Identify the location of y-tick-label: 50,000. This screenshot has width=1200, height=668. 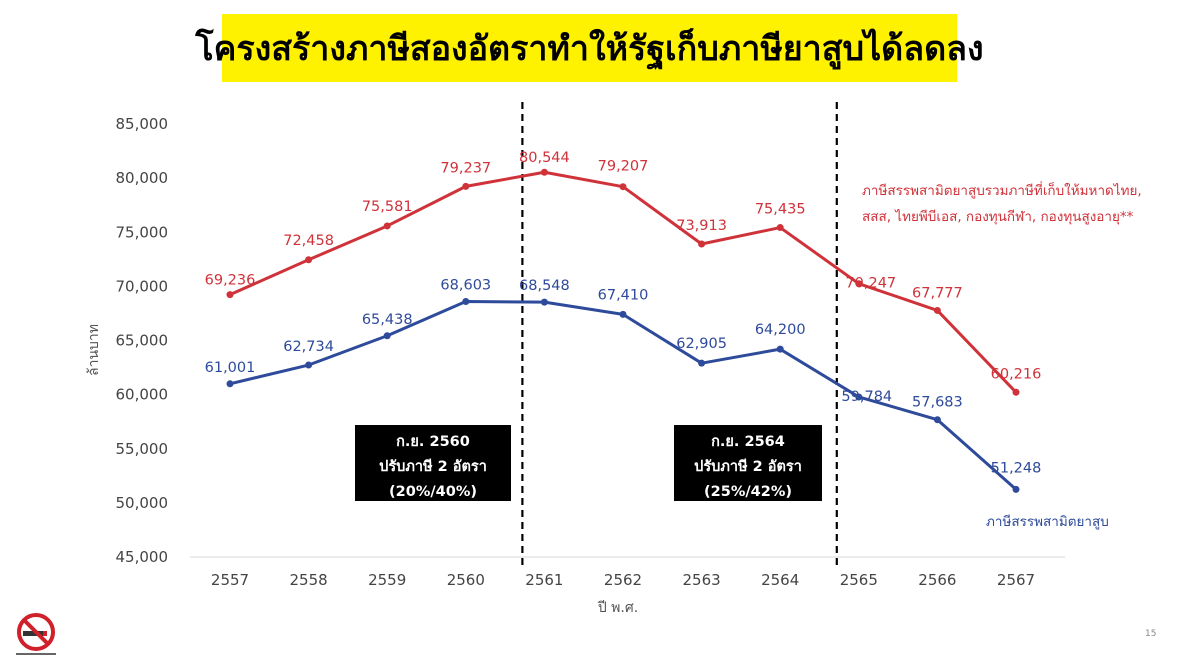
(142, 503).